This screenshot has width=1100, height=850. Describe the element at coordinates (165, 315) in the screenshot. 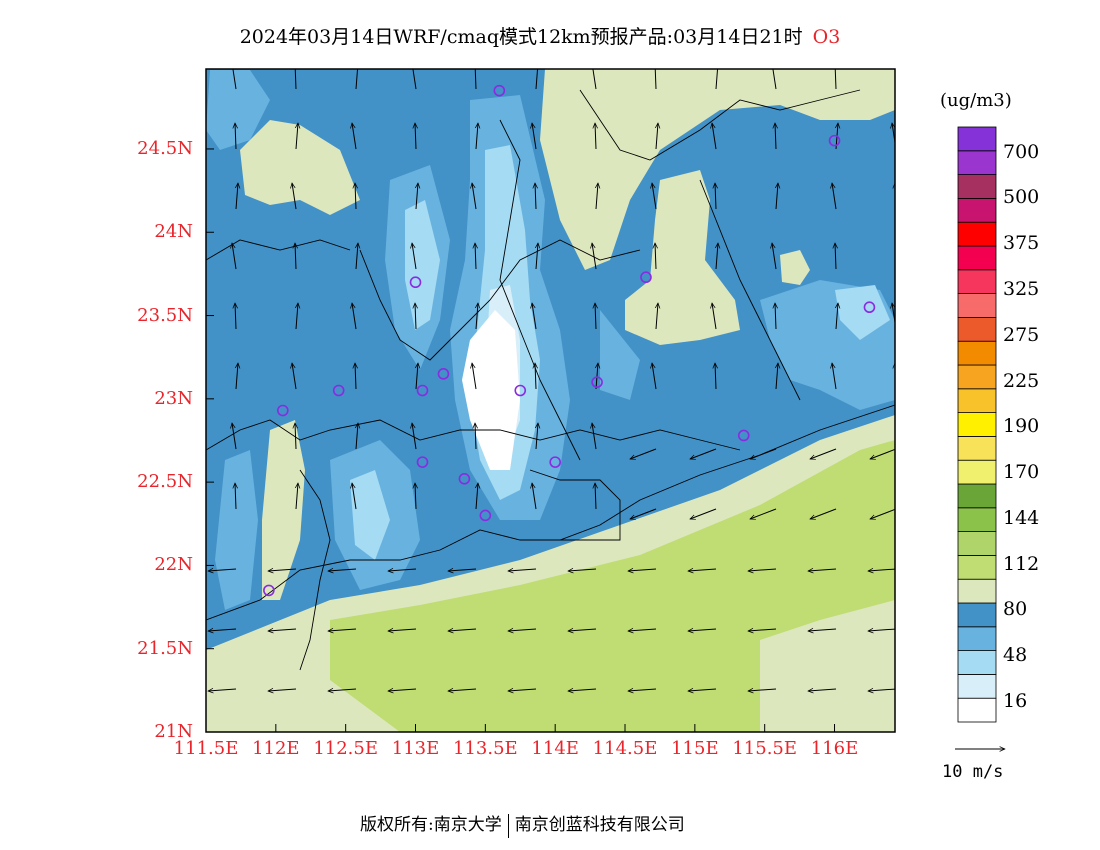

I see `lat-label: 23.5N` at that location.